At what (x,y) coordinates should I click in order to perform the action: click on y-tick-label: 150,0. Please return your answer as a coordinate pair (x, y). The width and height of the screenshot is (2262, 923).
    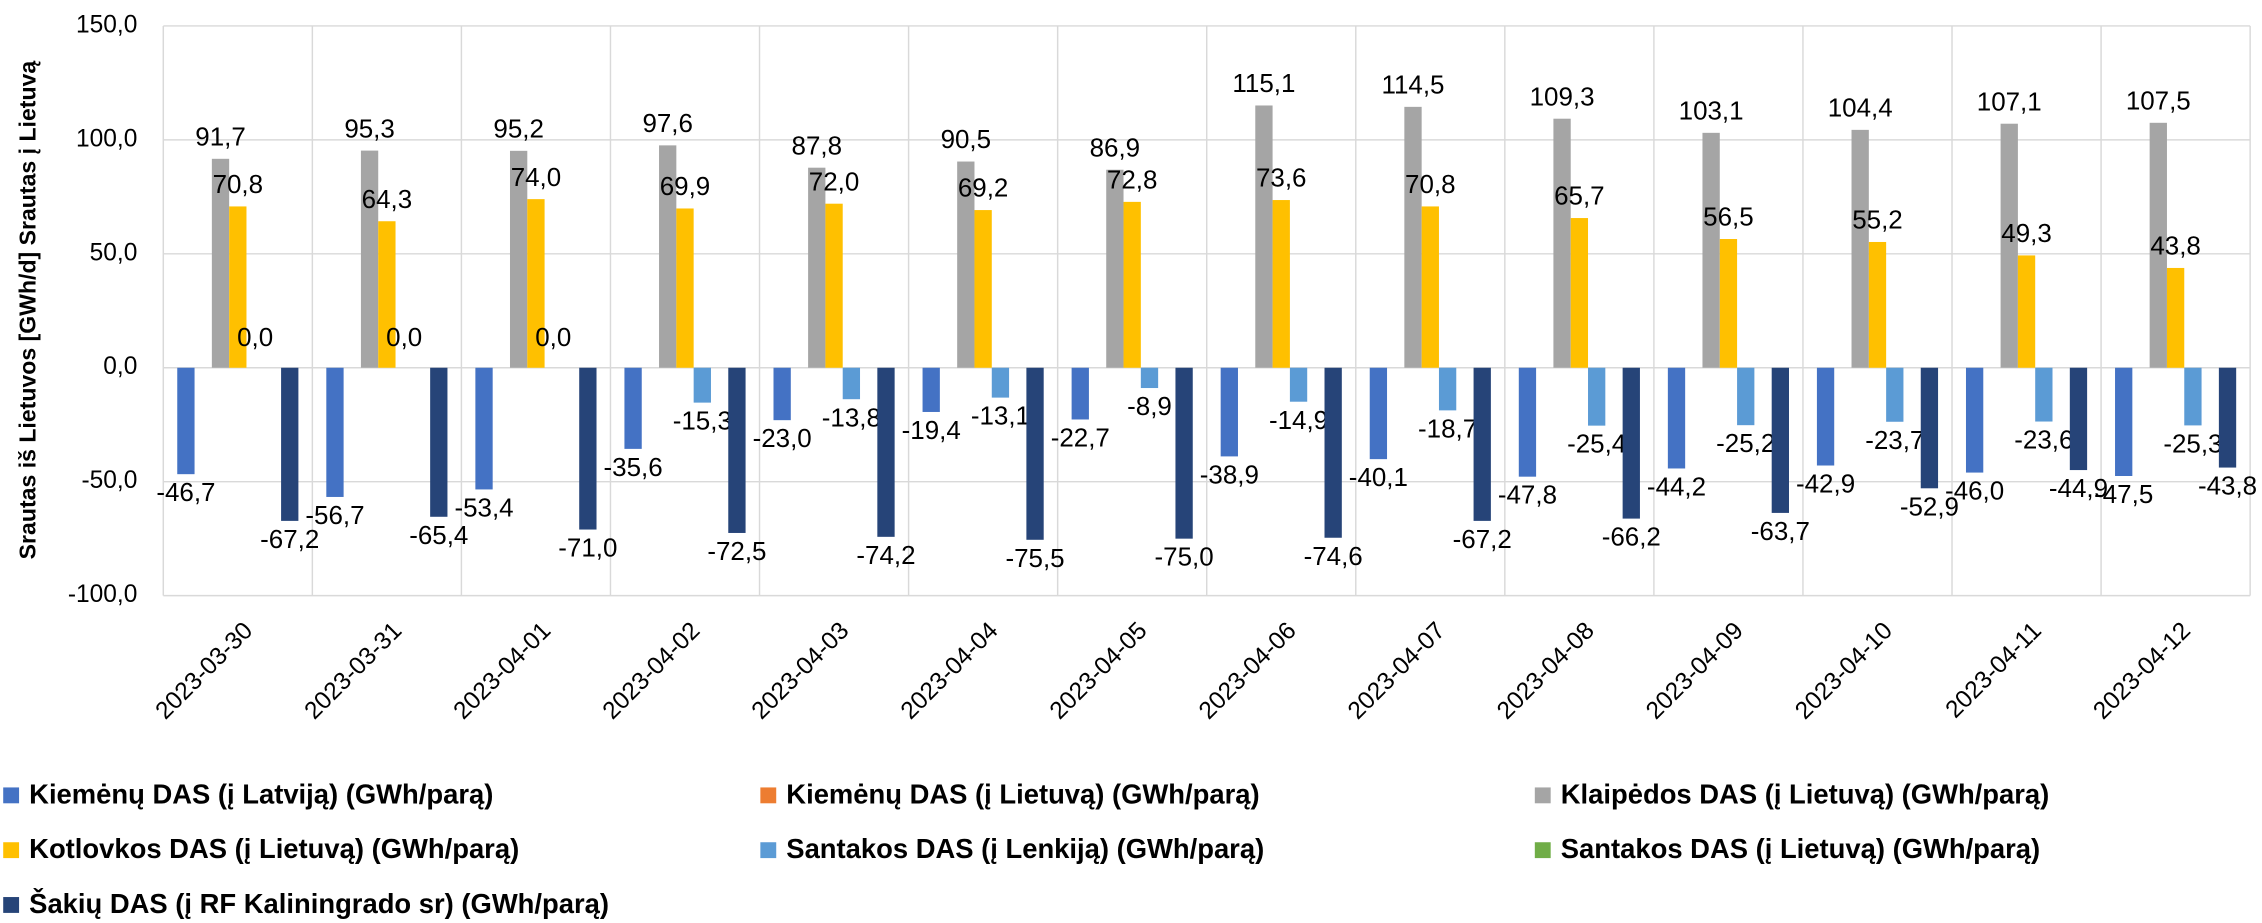
    Looking at the image, I should click on (106, 24).